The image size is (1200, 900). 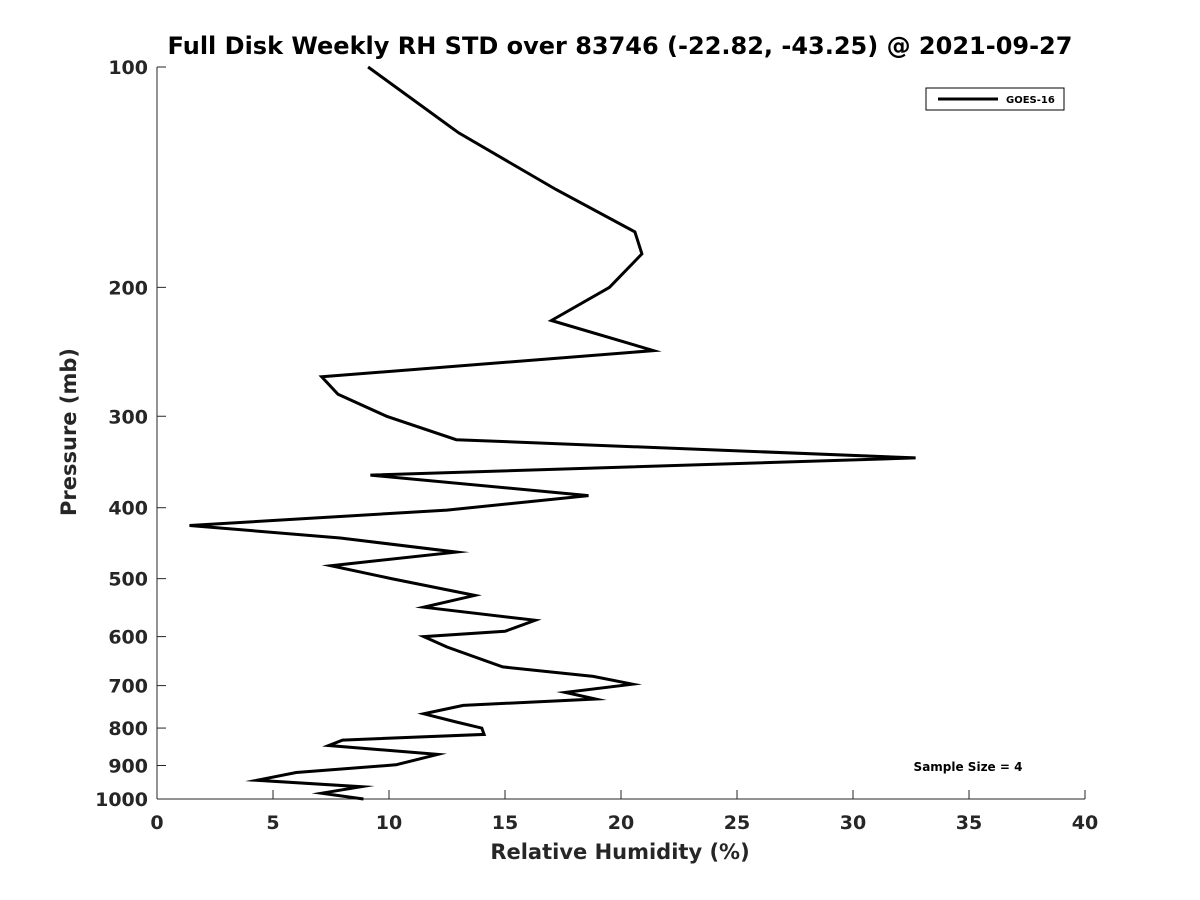 I want to click on y-tick-label: 700, so click(x=128, y=687).